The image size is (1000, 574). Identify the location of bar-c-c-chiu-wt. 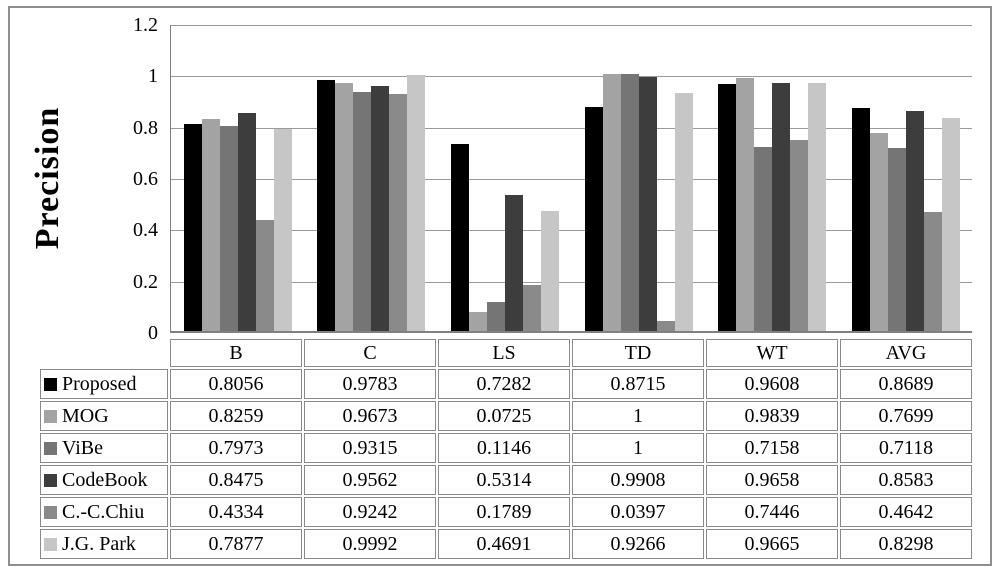
(799, 235).